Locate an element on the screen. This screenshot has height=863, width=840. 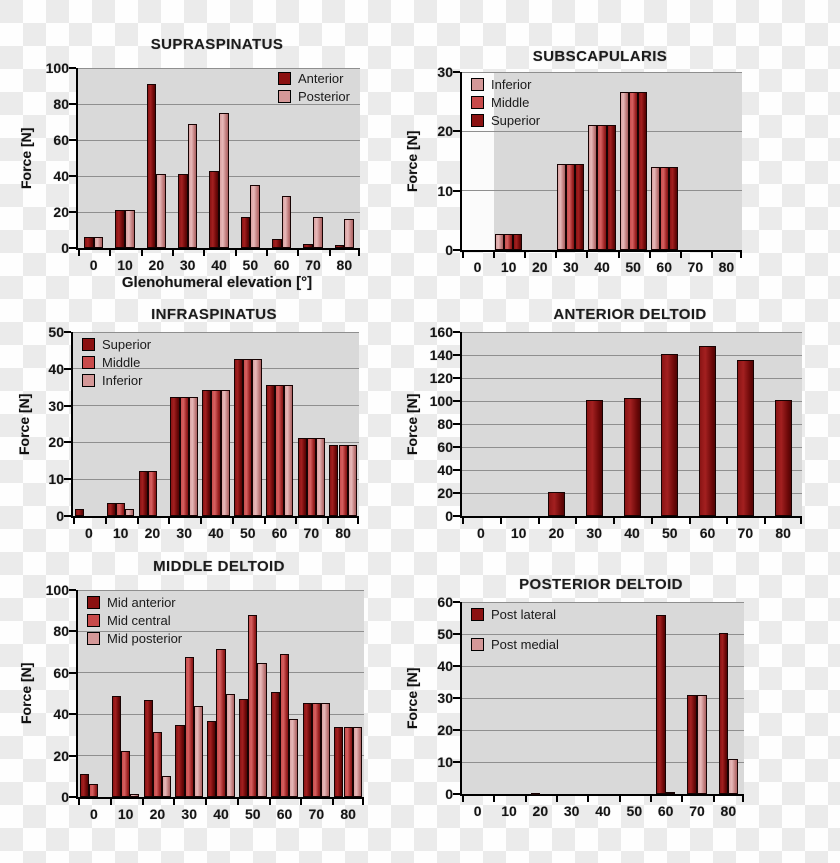
chart-title: SUPRASPINATUS is located at coordinates (217, 44).